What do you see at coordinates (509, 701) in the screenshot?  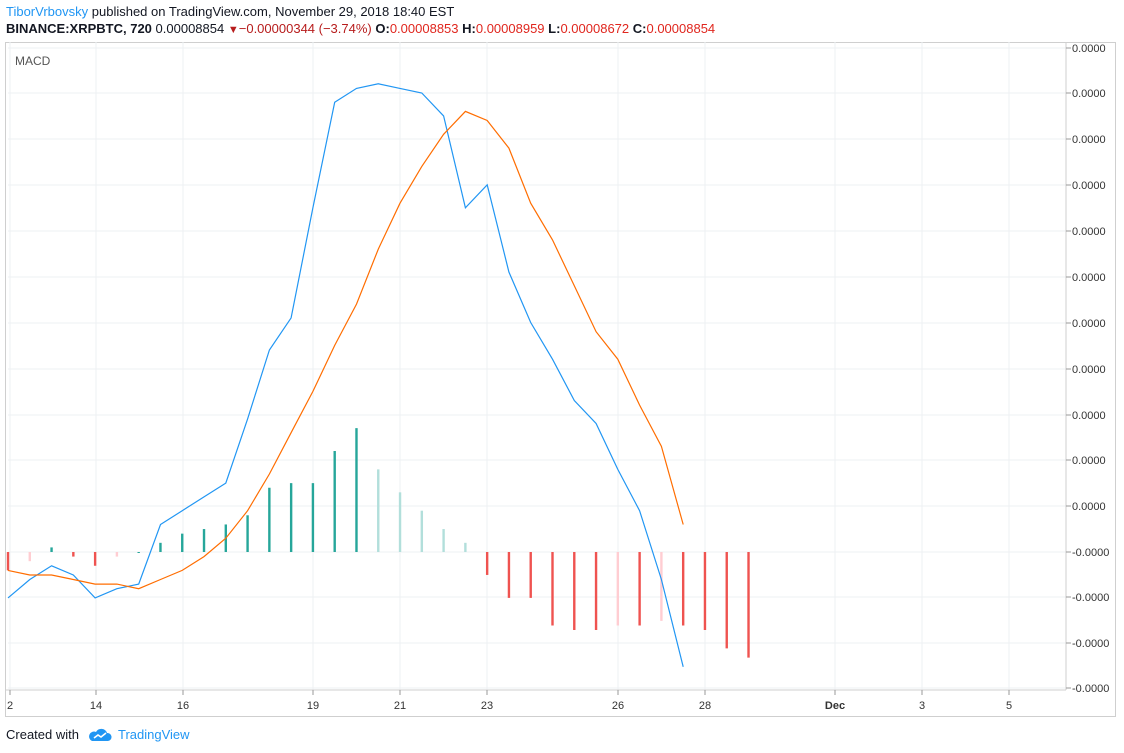 I see `x-axis: 2 14 16 19 21 23 26 28 Dec 3 5` at bounding box center [509, 701].